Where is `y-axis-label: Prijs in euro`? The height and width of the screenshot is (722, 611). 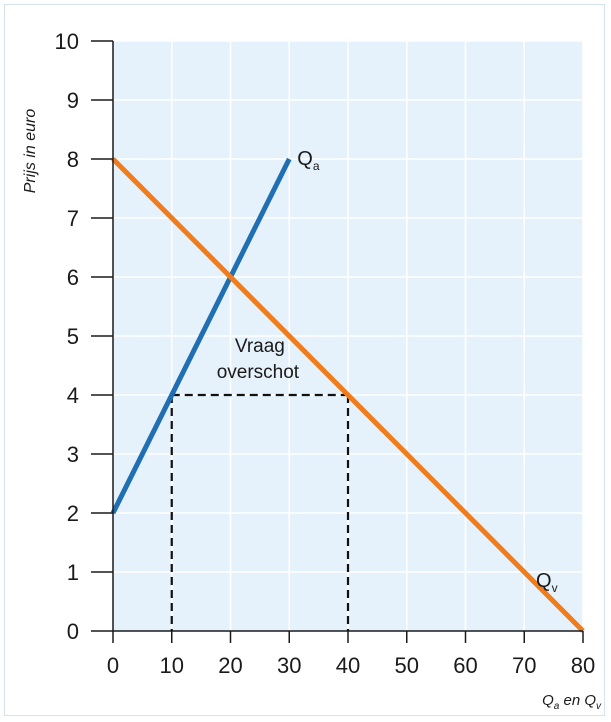 y-axis-label: Prijs in euro is located at coordinates (30, 151).